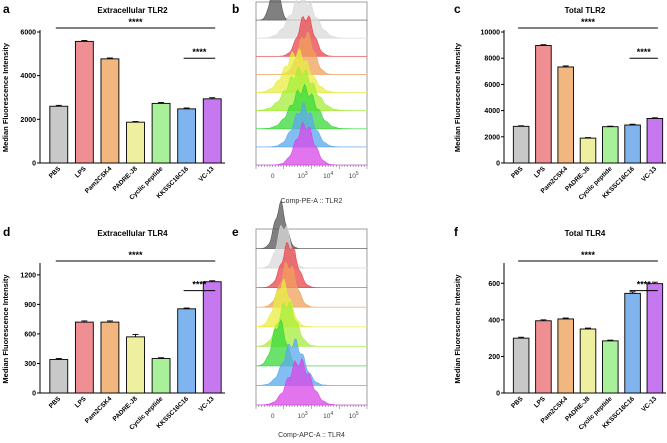 The height and width of the screenshot is (443, 667). I want to click on y-tick-label: 6000, so click(28, 33).